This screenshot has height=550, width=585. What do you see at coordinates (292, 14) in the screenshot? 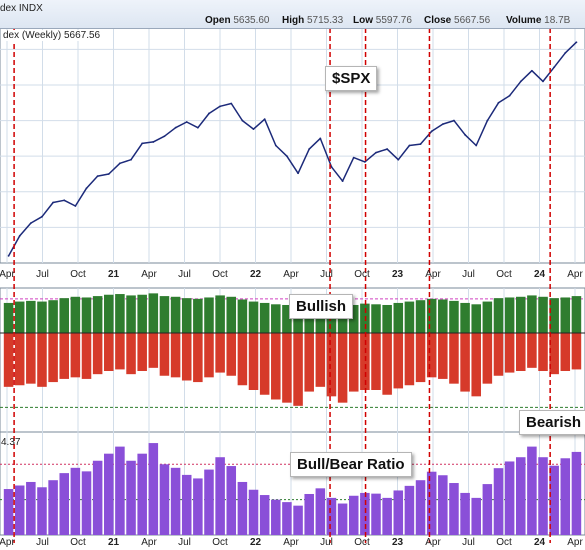
I see `chart-header: dex INDX` at bounding box center [292, 14].